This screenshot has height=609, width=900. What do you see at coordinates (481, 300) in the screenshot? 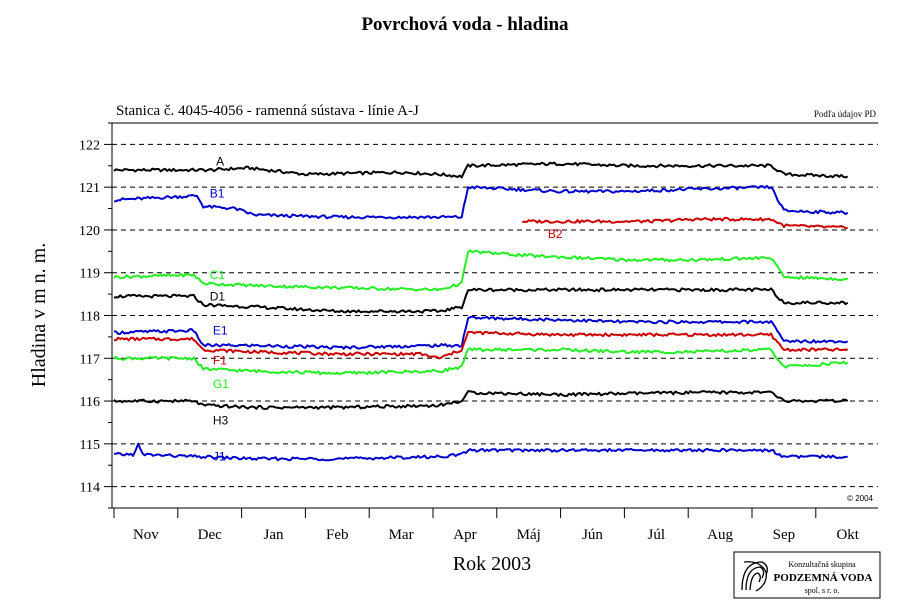
I see `series-line-d1` at bounding box center [481, 300].